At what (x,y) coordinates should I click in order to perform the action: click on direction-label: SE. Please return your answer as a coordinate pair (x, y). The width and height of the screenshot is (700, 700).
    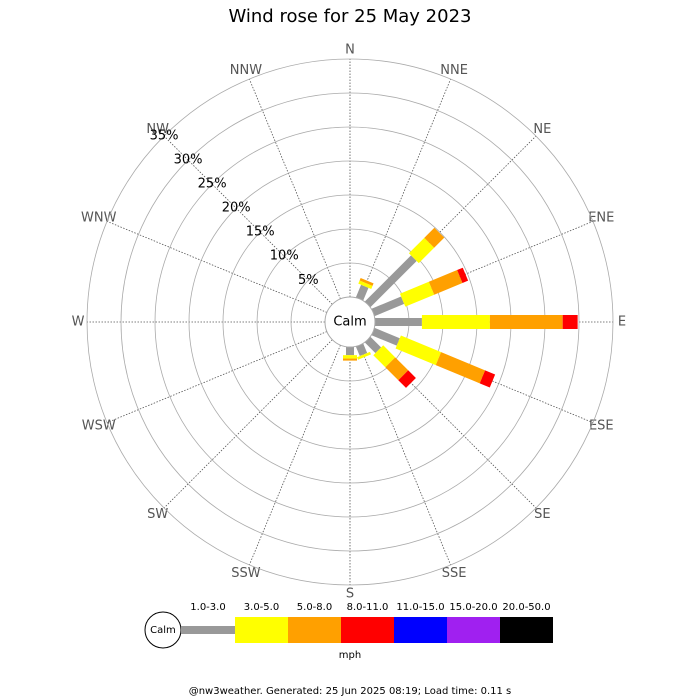
    Looking at the image, I should click on (542, 514).